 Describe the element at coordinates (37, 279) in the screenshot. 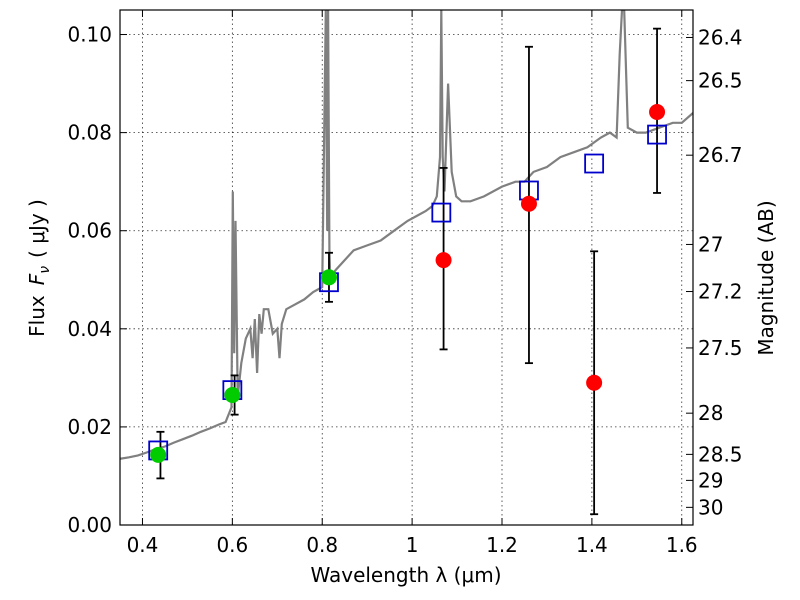

I see `y-axis-label-symbol: F` at that location.